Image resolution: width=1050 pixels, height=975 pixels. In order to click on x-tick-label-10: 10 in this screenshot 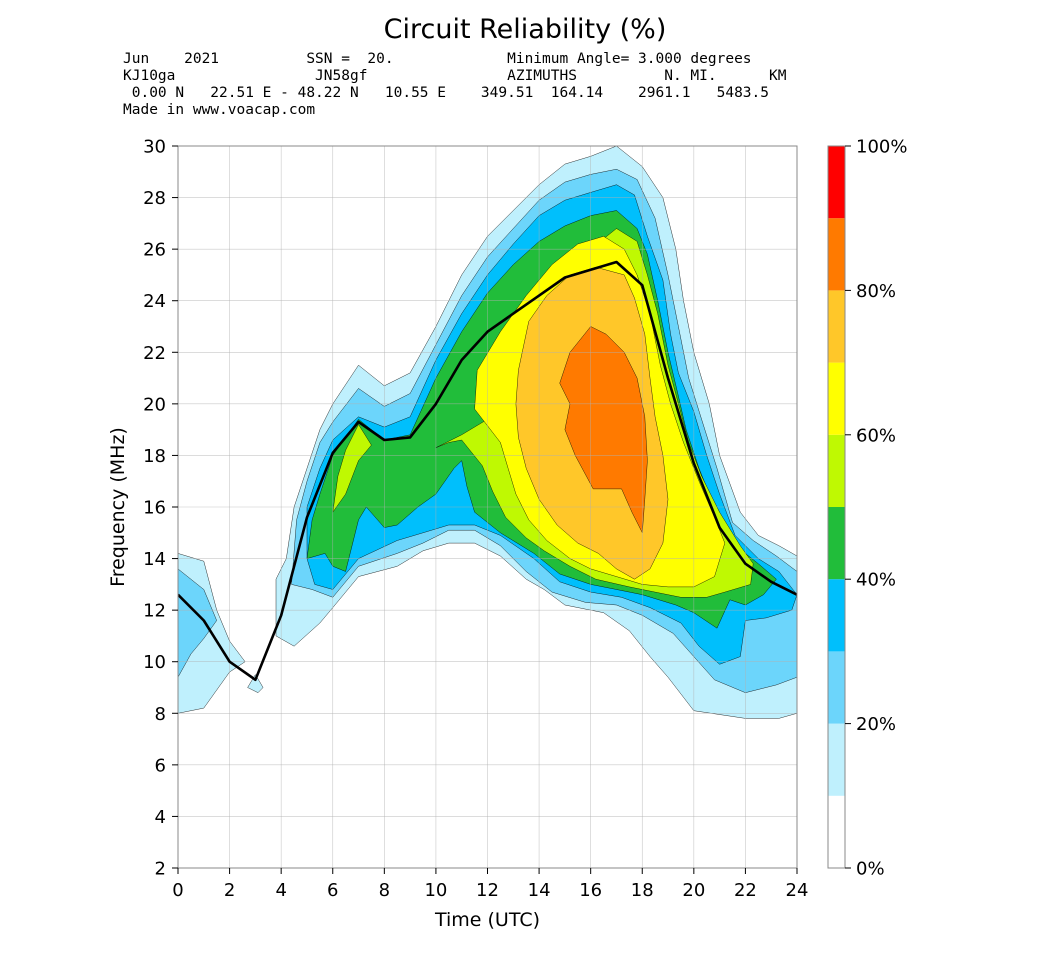, I will do `click(435, 890)`.